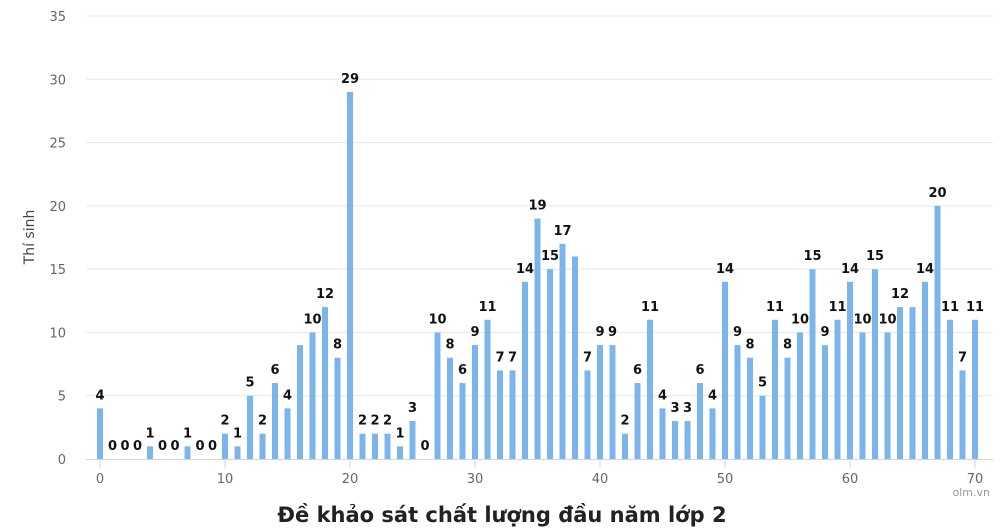  I want to click on data-label: 8, so click(337, 345).